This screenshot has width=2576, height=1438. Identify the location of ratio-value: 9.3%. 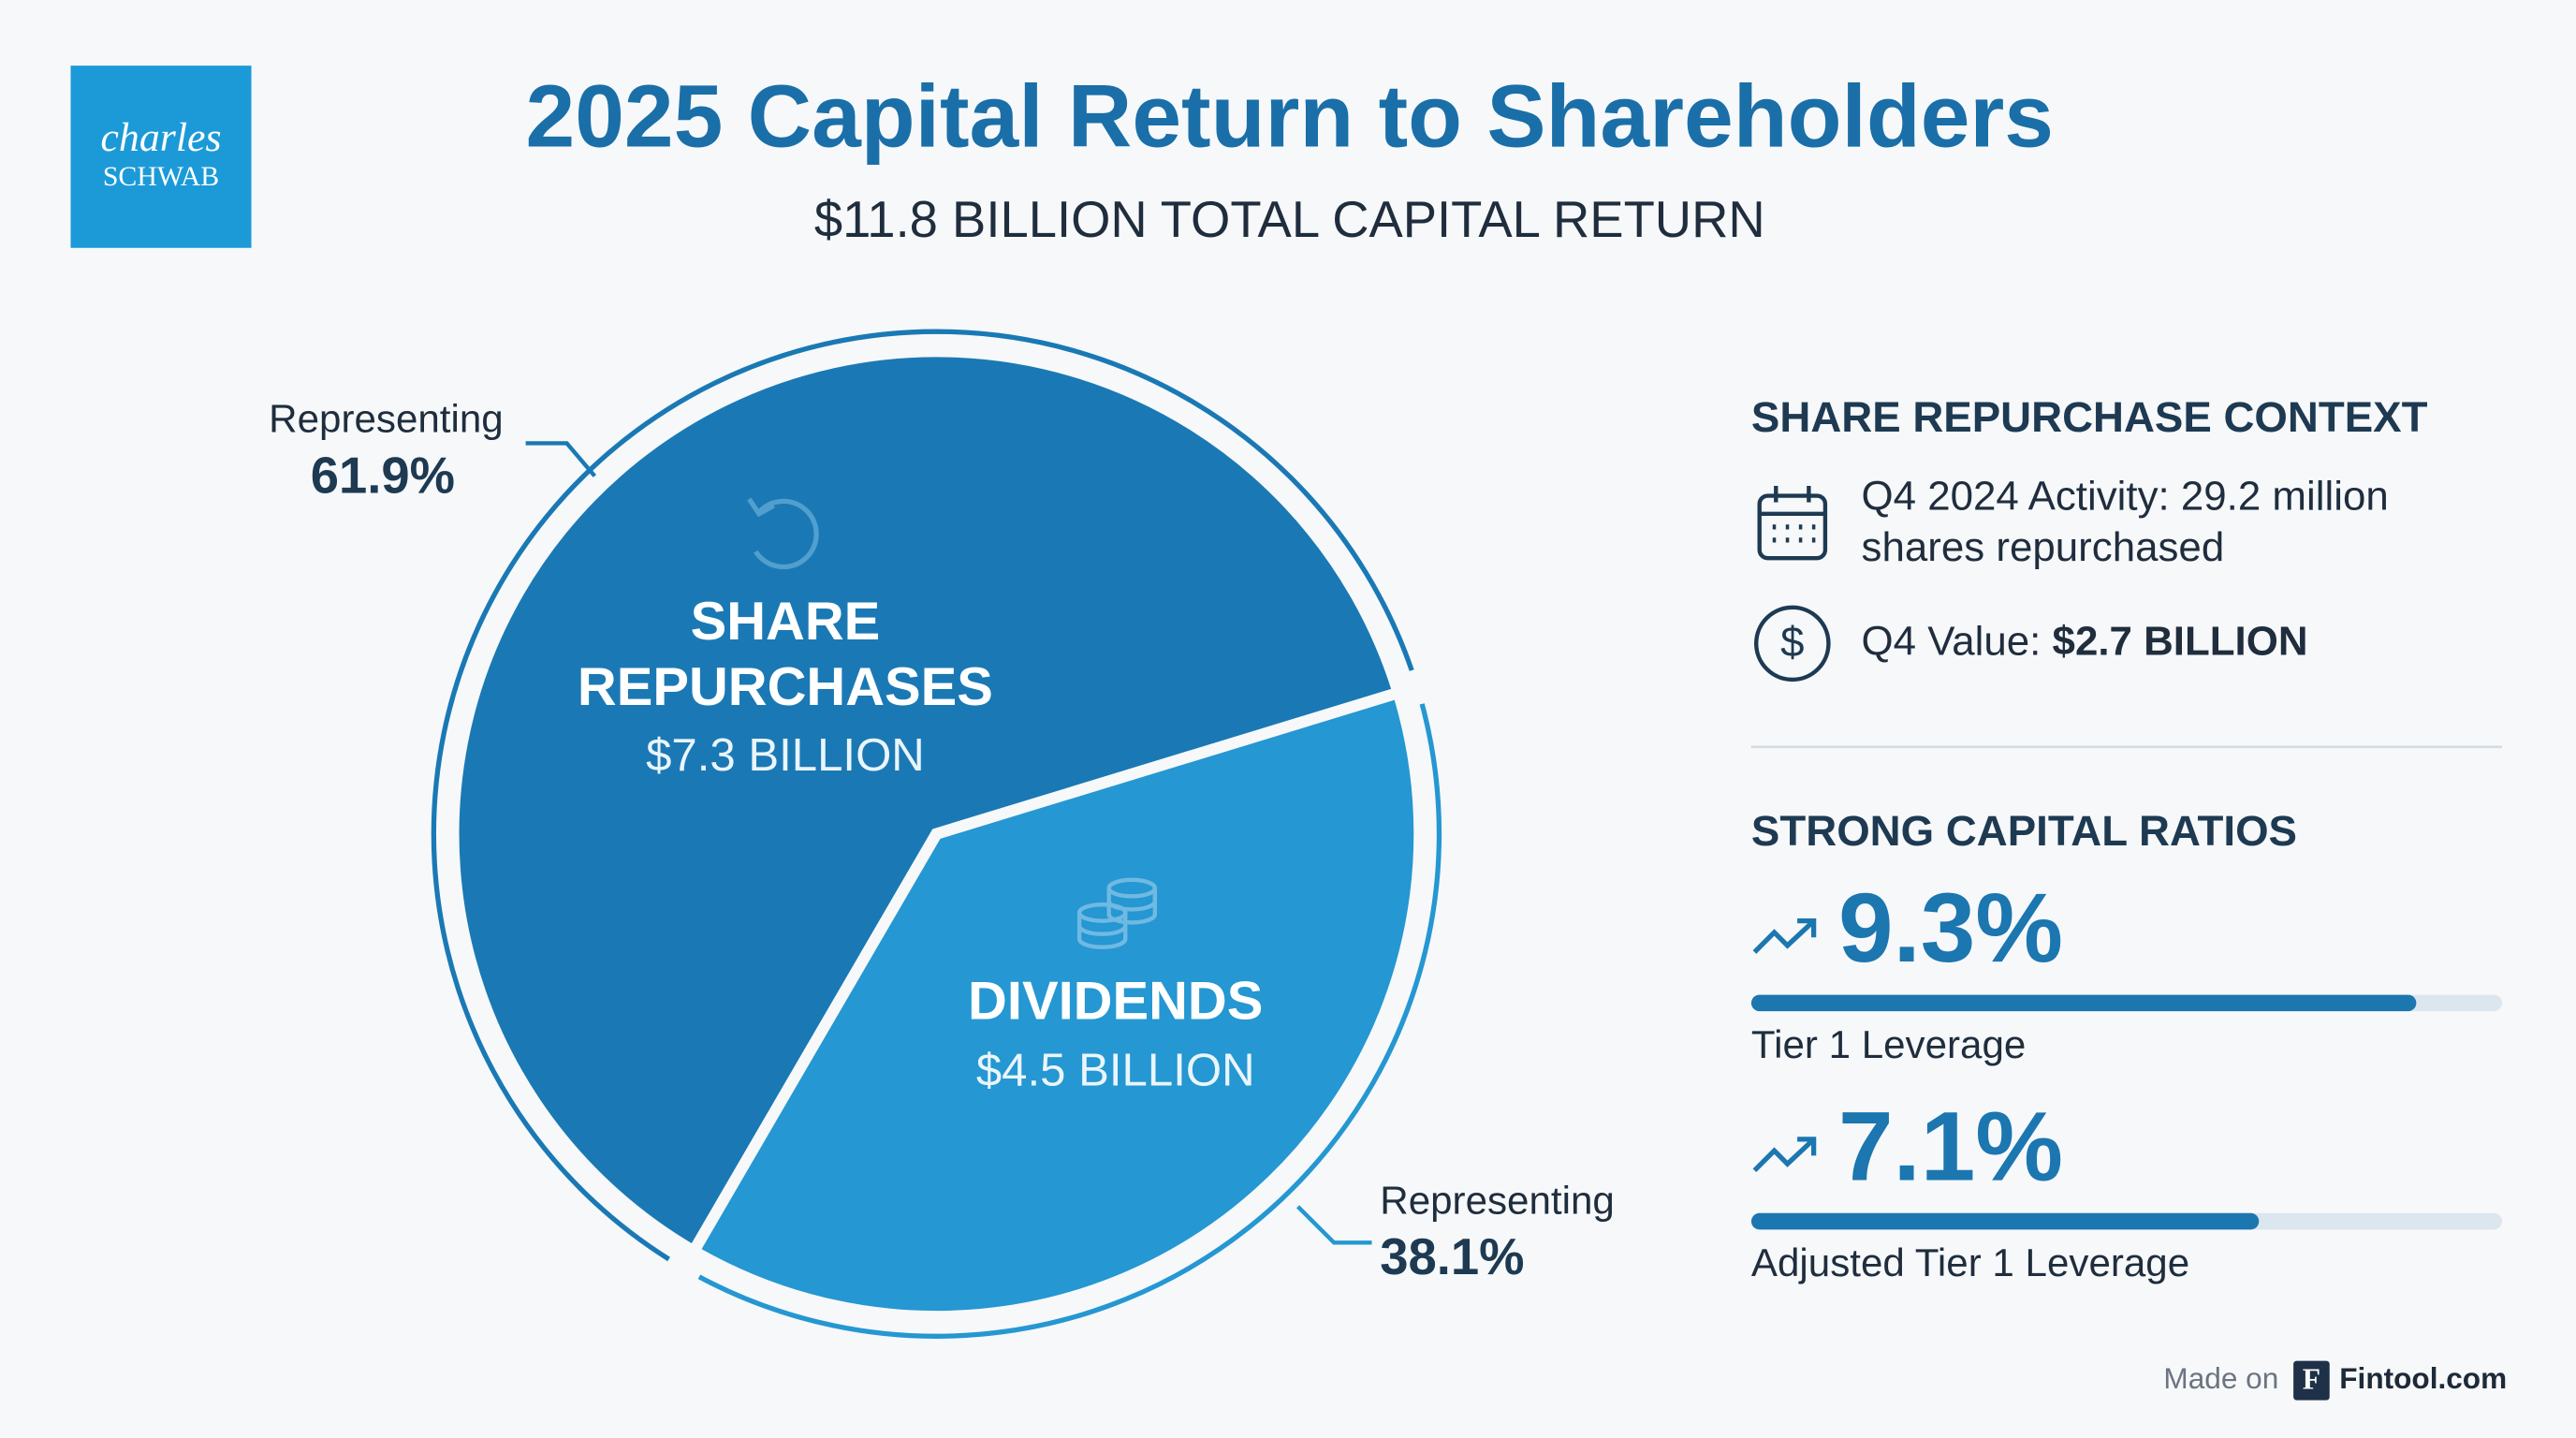
(1951, 928).